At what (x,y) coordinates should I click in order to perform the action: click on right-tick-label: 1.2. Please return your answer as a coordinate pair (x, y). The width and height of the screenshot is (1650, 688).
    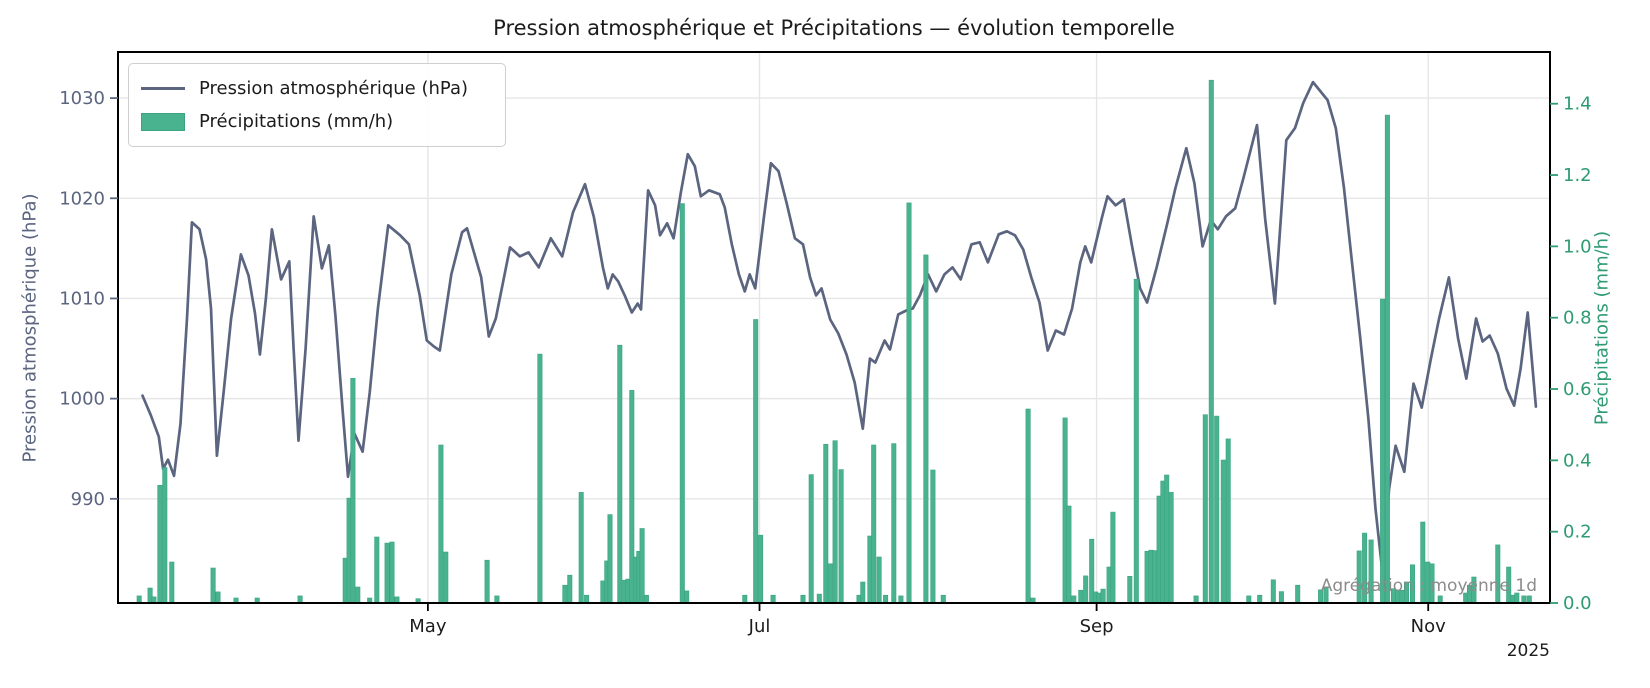
    Looking at the image, I should click on (1577, 175).